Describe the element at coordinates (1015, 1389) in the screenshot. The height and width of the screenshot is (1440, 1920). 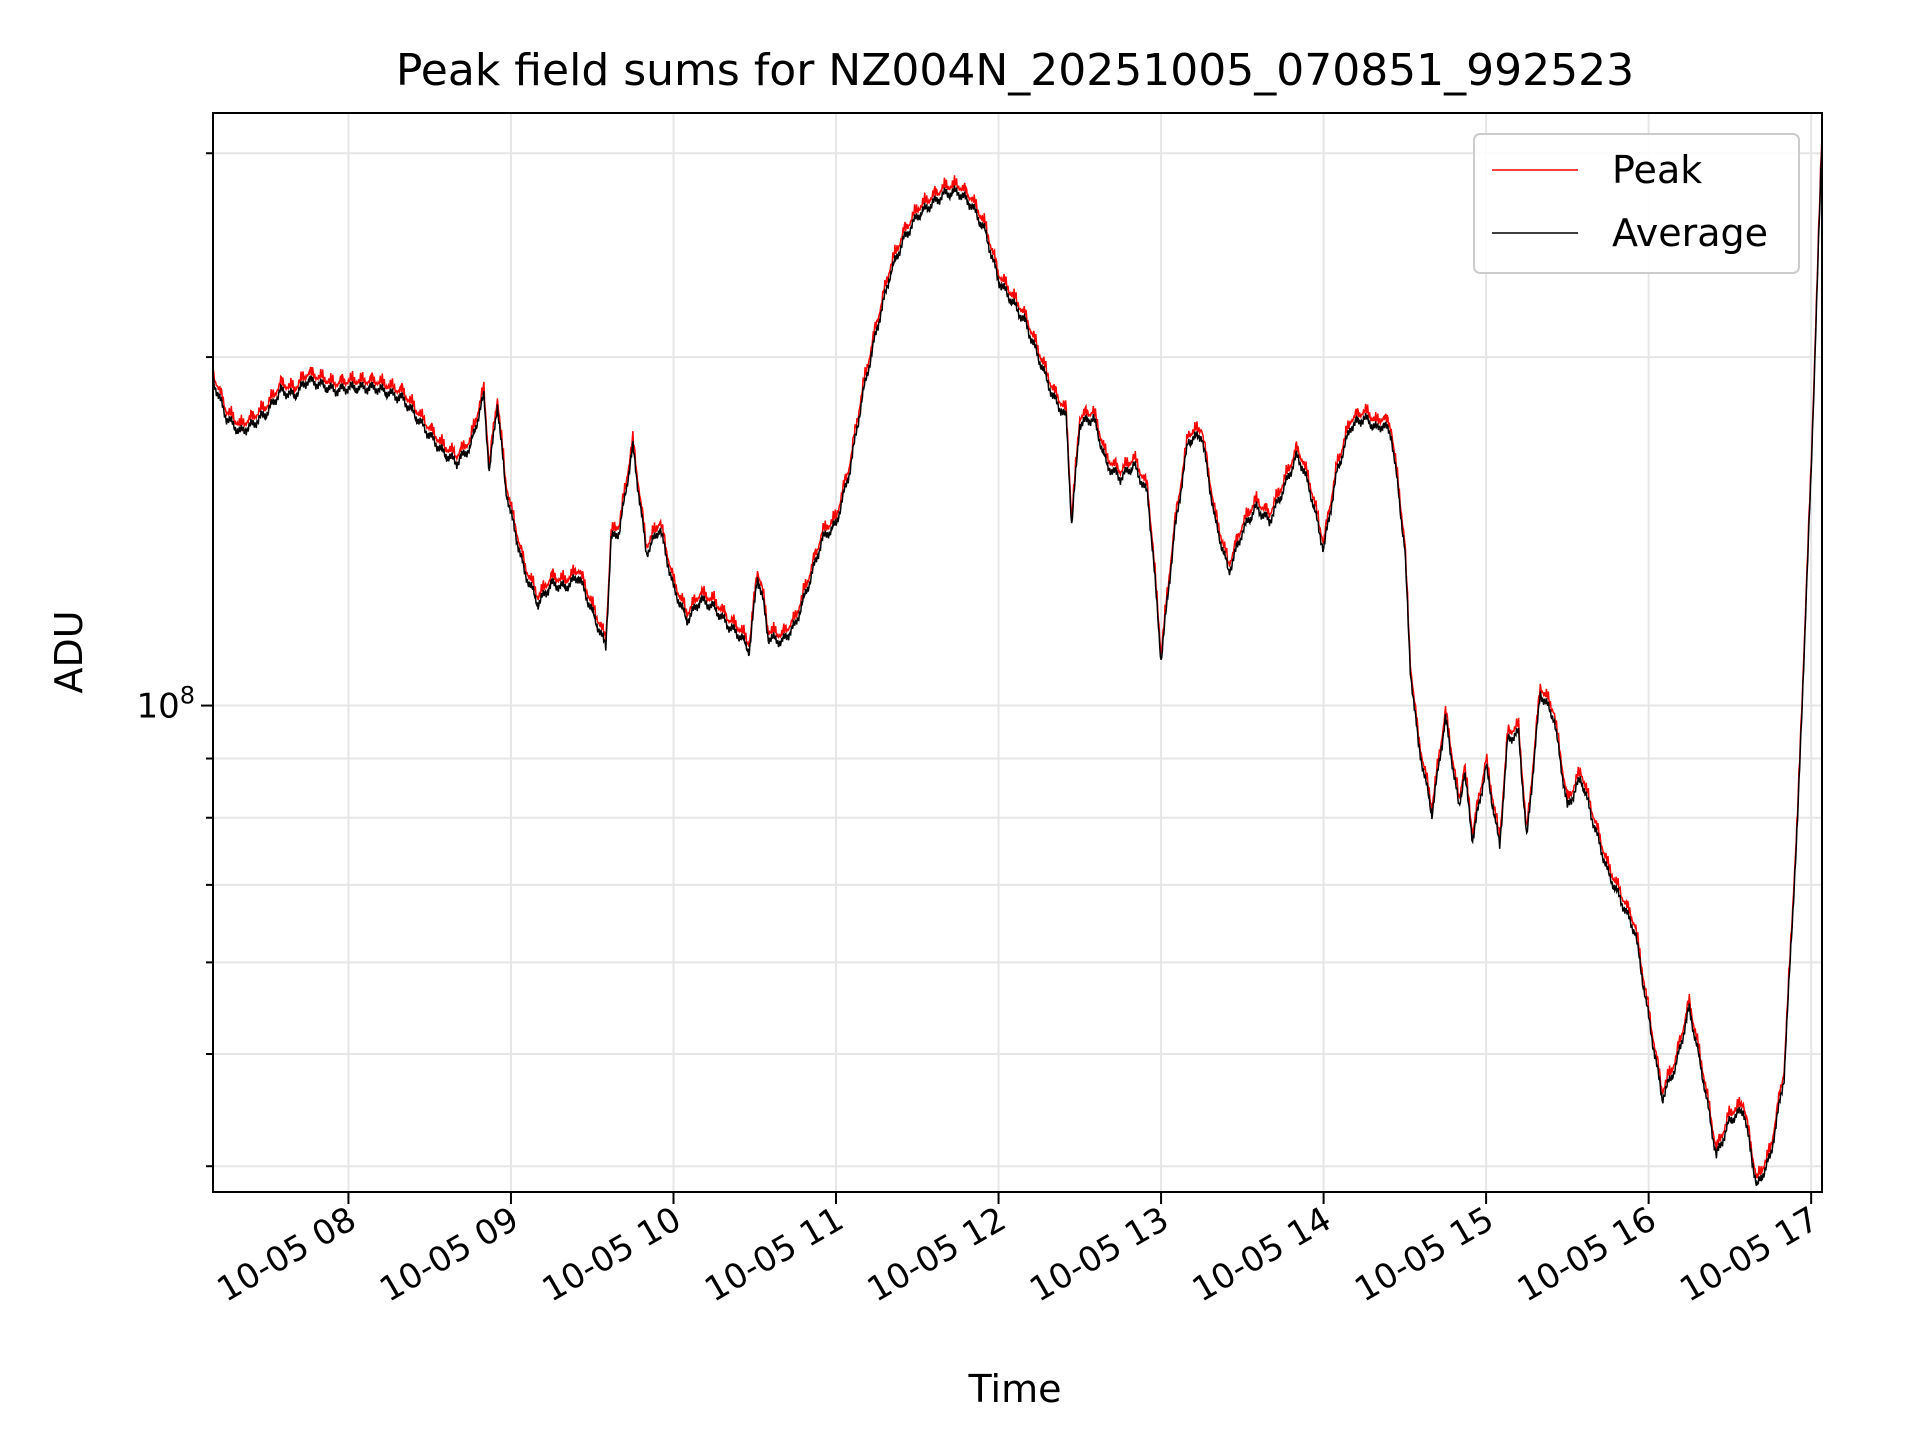
I see `x-axis-label: Time` at that location.